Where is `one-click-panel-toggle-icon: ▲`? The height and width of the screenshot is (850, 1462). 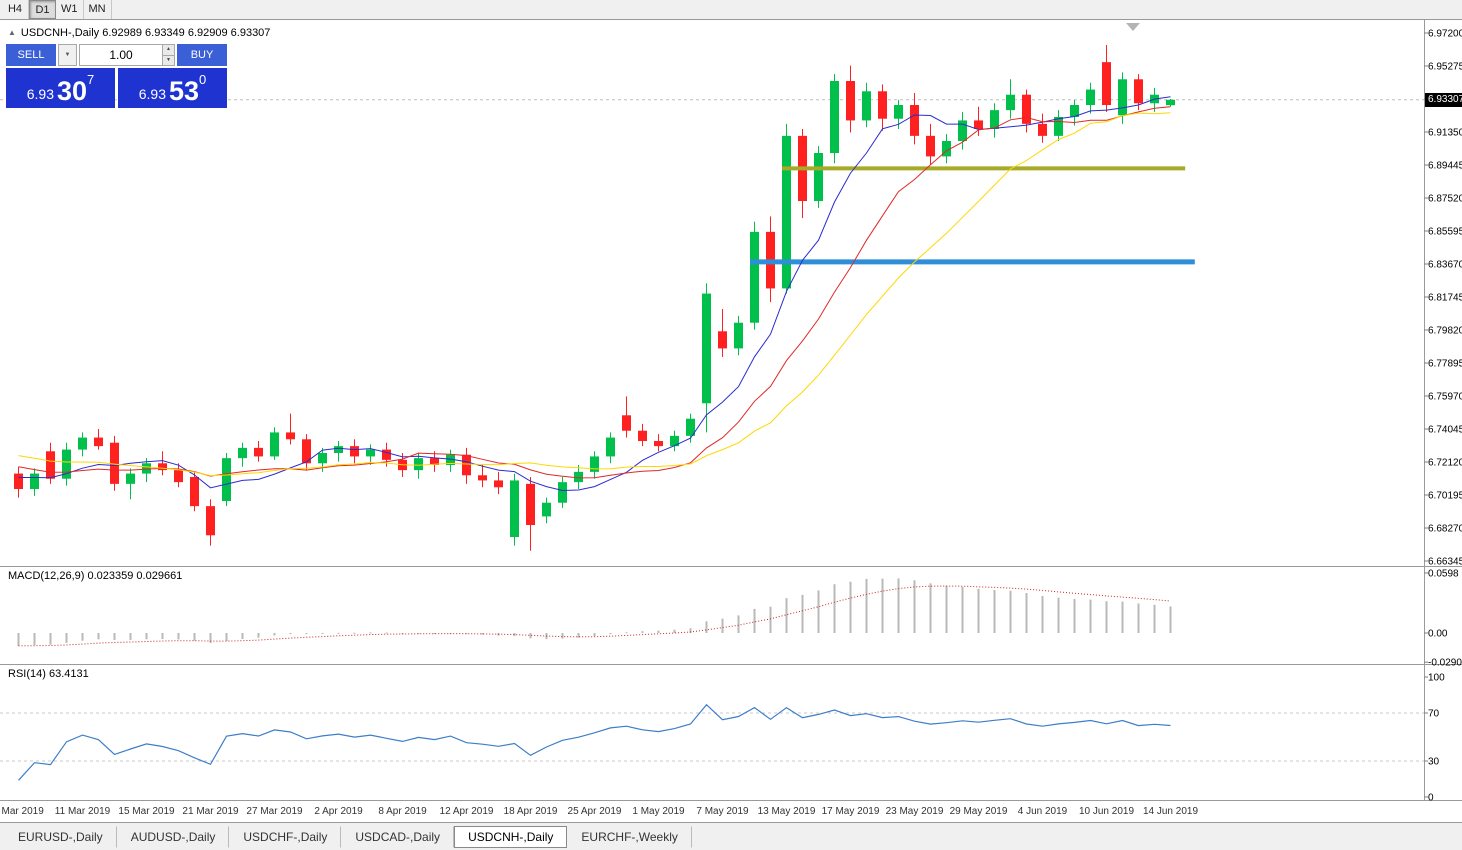 one-click-panel-toggle-icon: ▲ is located at coordinates (12, 32).